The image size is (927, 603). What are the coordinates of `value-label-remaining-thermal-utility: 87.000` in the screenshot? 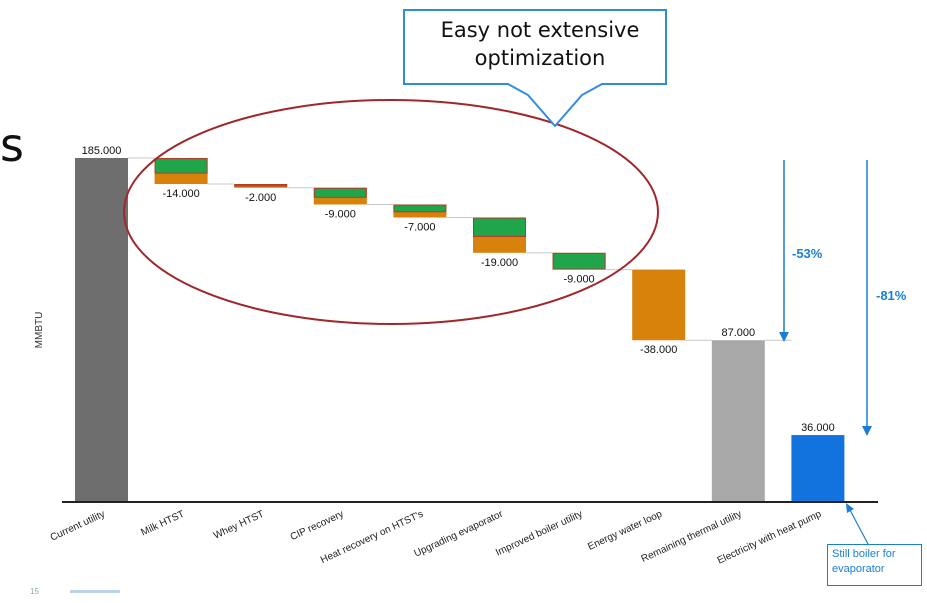 It's located at (738, 333).